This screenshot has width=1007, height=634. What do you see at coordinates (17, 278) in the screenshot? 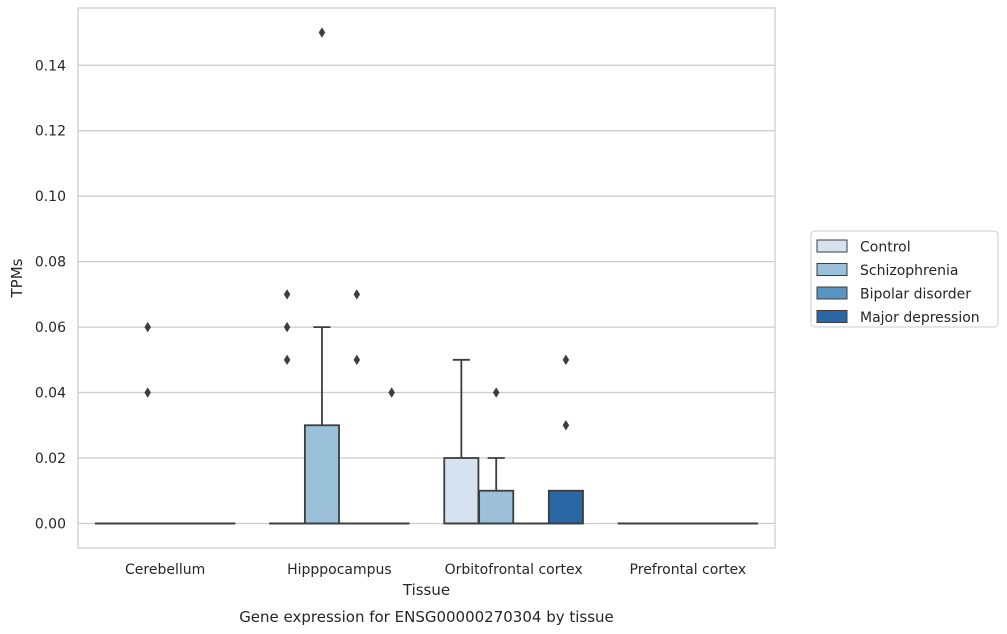
I see `y-axis-title: TPMs` at bounding box center [17, 278].